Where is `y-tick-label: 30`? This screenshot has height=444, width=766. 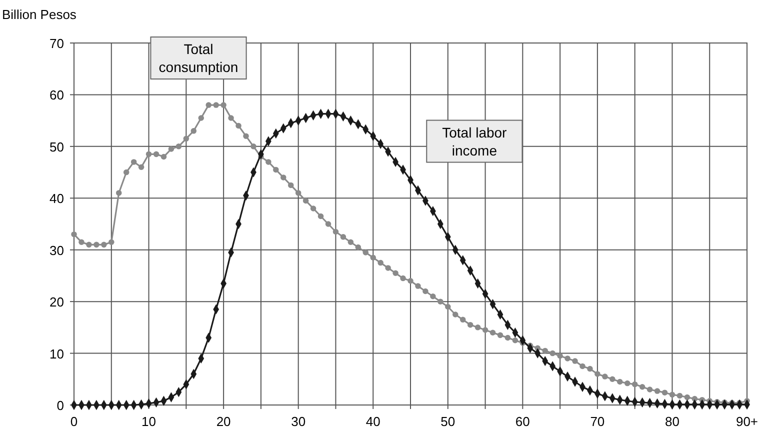 y-tick-label: 30 is located at coordinates (57, 250).